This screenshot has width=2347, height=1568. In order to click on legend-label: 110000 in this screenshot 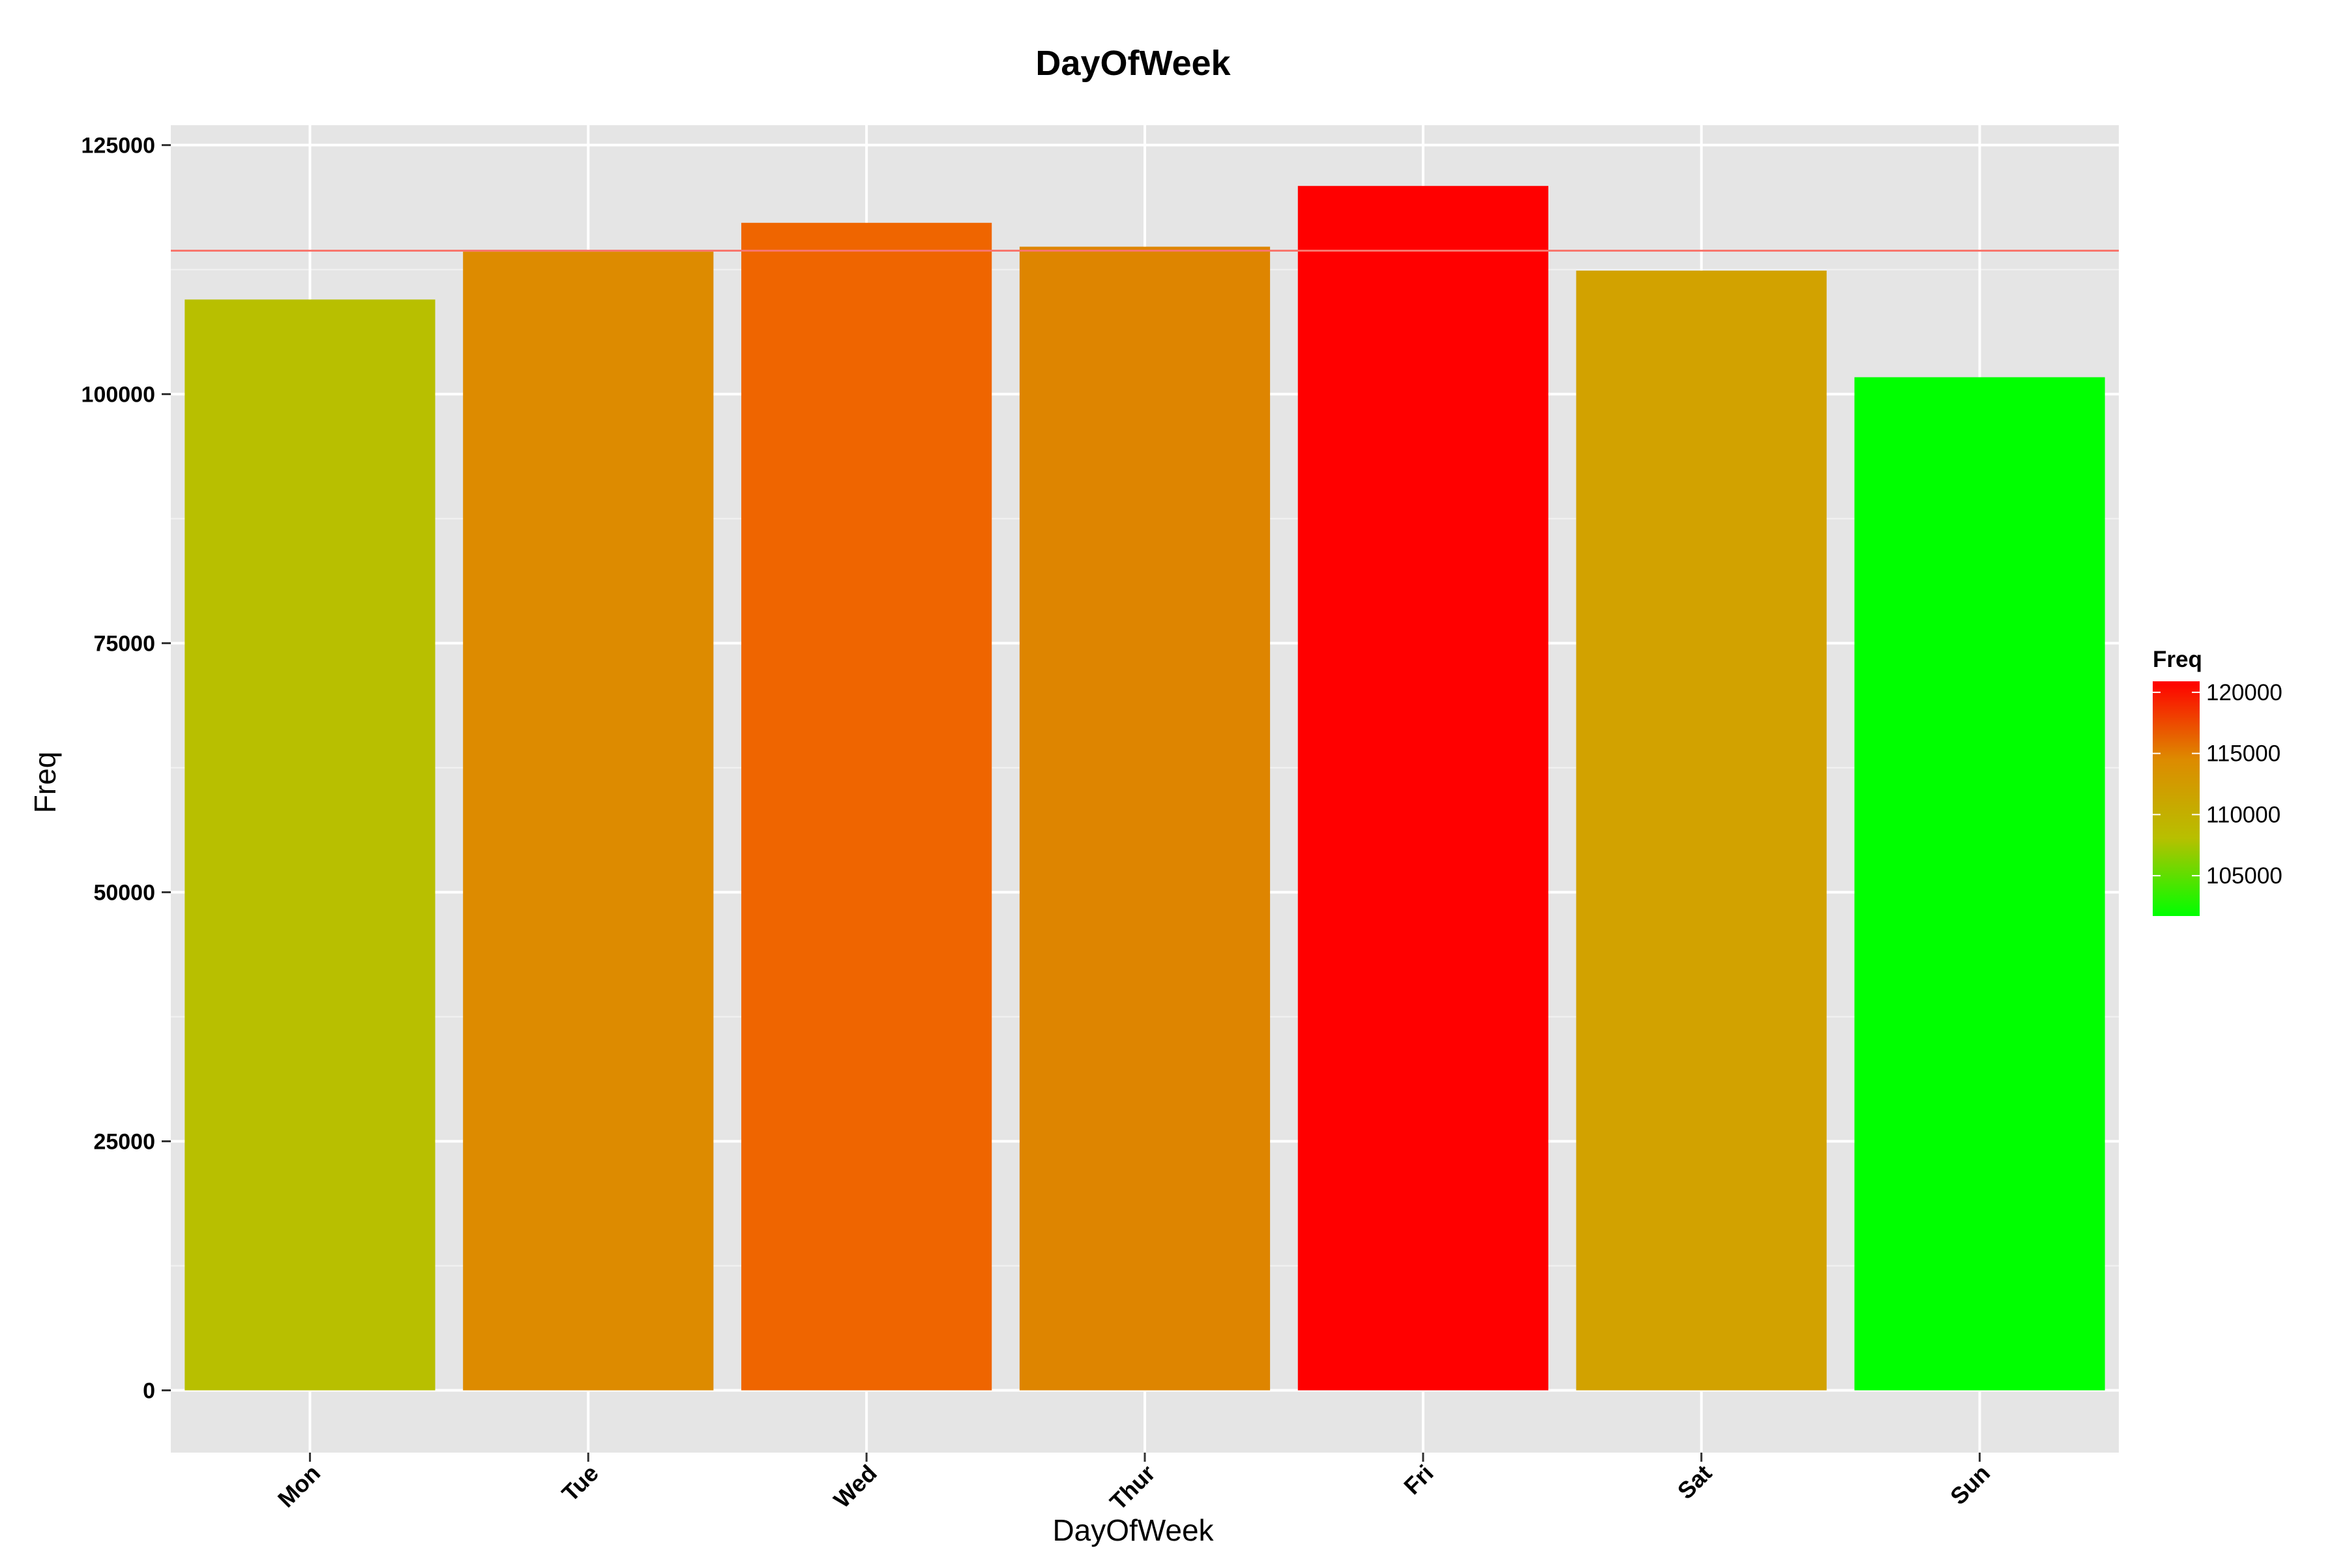, I will do `click(2243, 815)`.